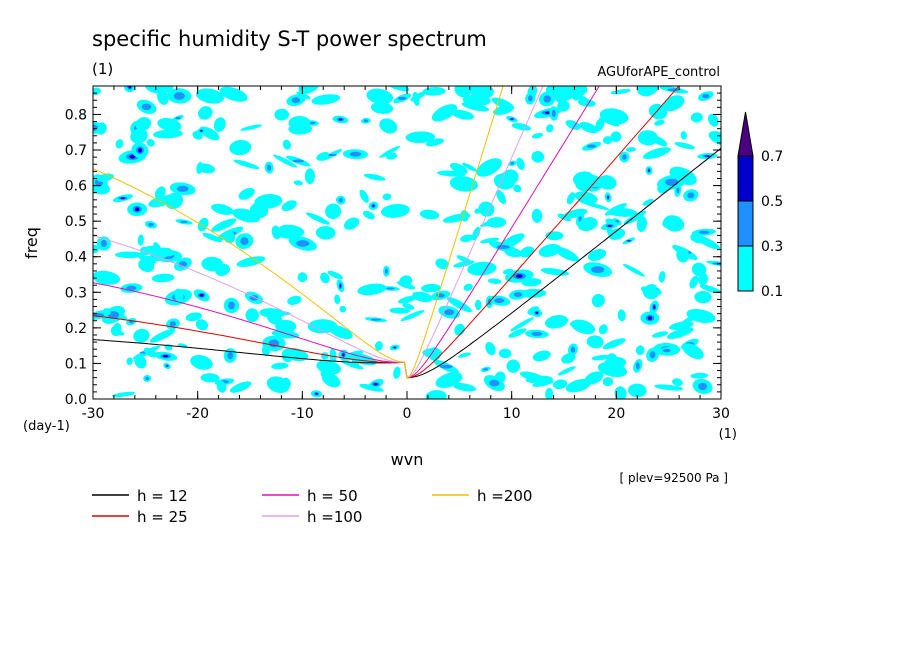 The height and width of the screenshot is (658, 904). What do you see at coordinates (721, 414) in the screenshot?
I see `x-tick-label: 30` at bounding box center [721, 414].